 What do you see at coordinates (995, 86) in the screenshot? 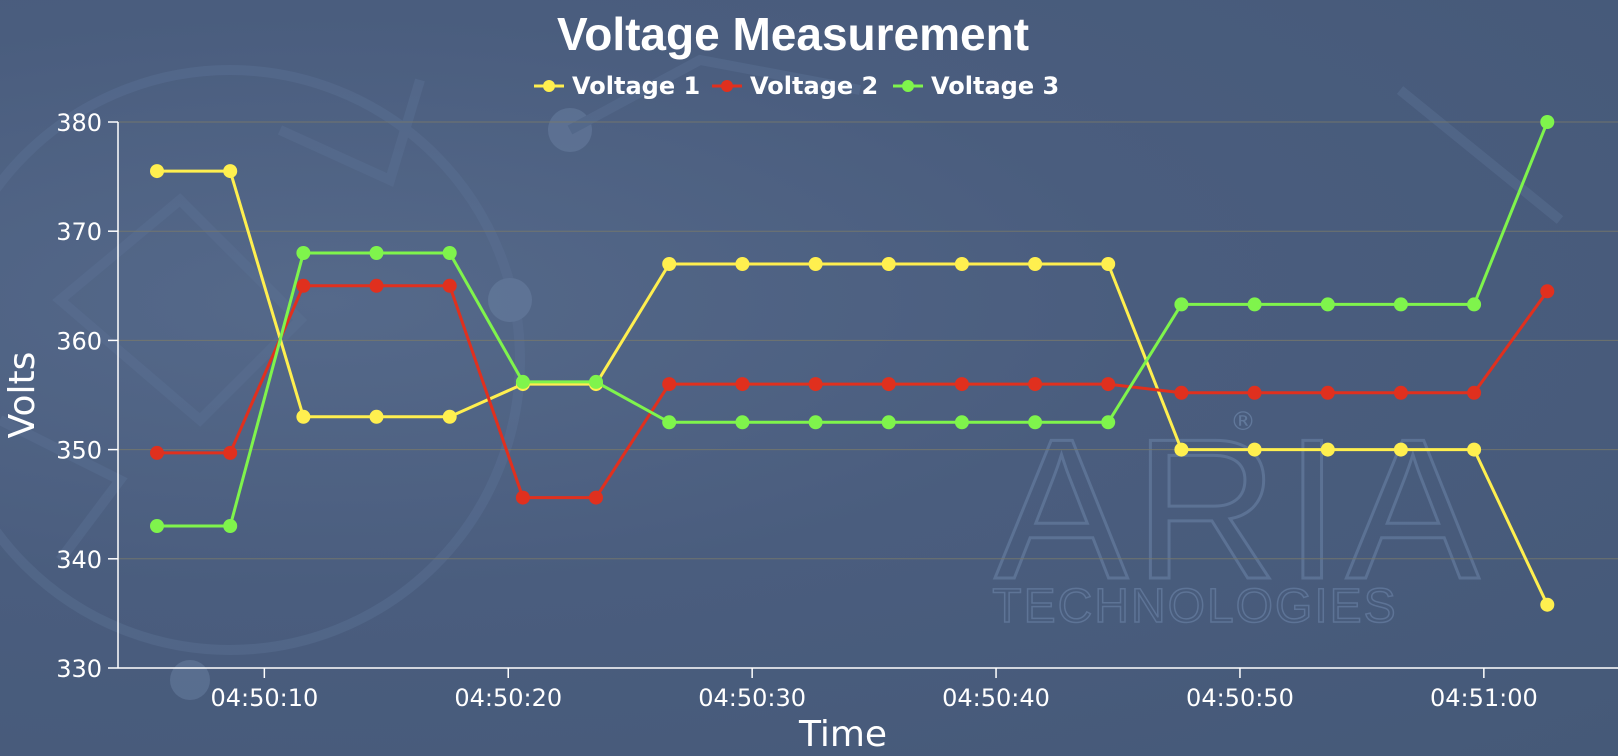
I see `legend-label-voltage-3: Voltage 3` at bounding box center [995, 86].